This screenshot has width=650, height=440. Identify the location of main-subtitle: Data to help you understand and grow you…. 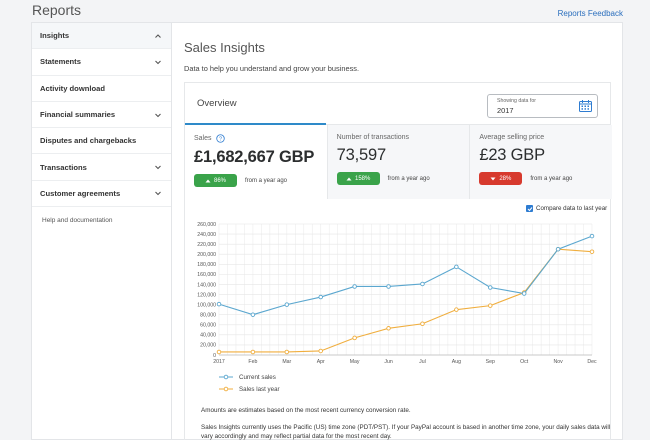
(272, 68).